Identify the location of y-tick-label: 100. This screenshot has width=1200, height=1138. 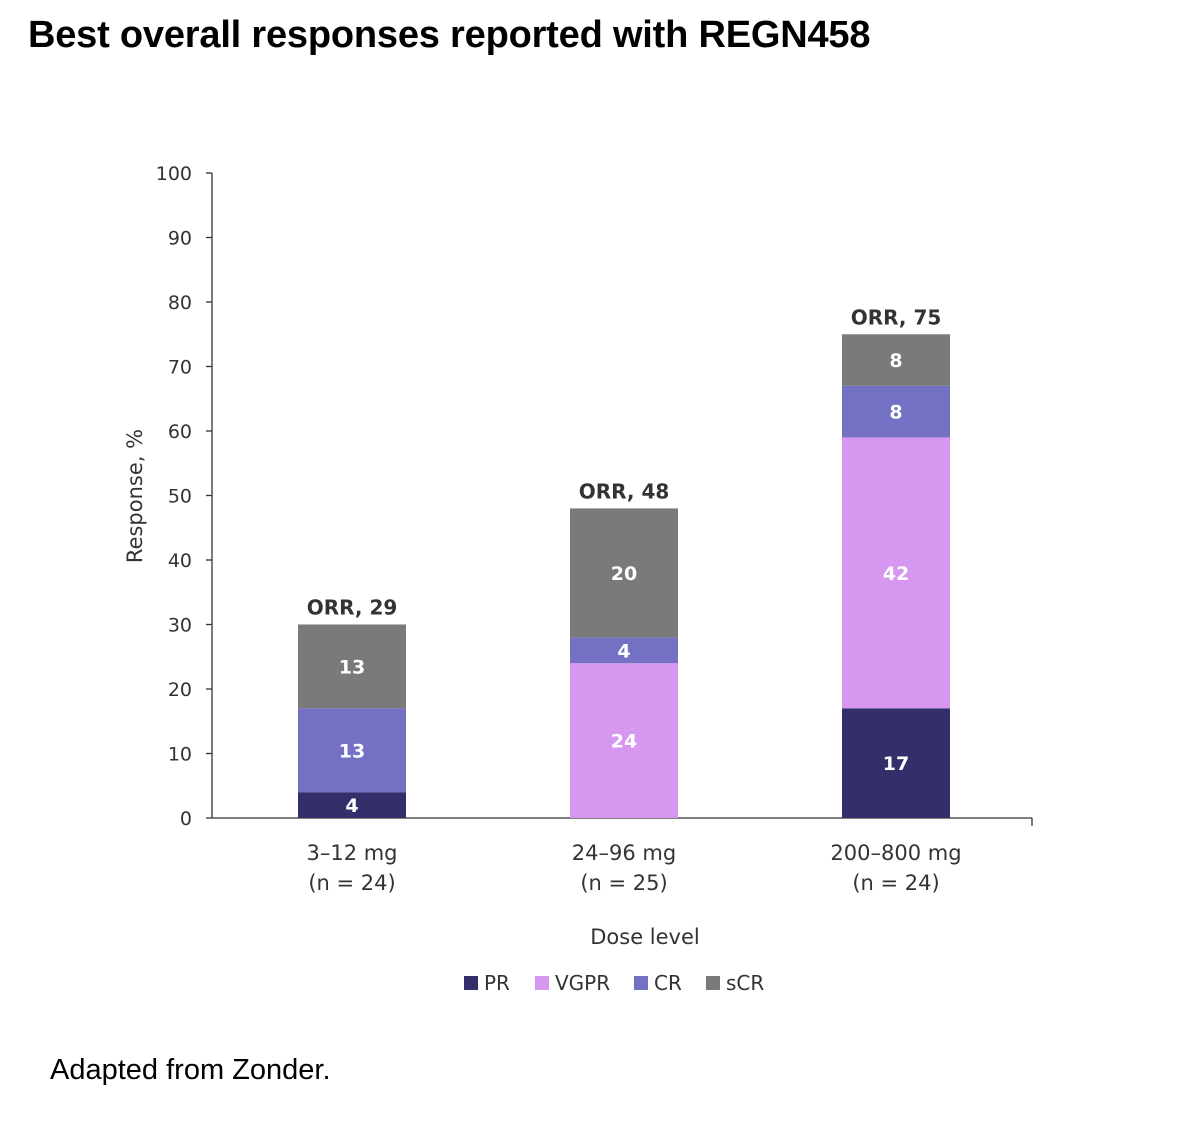
(174, 174).